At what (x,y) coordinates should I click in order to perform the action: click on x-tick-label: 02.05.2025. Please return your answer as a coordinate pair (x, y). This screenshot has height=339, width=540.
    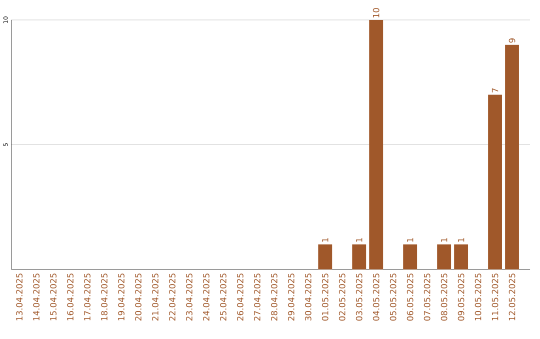
    Looking at the image, I should click on (342, 297).